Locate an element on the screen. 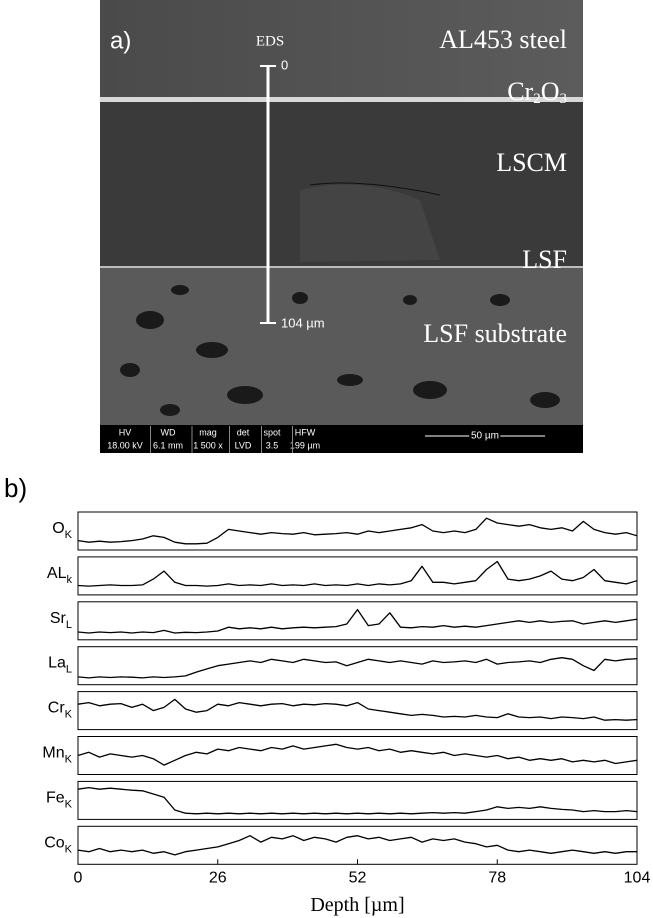 This screenshot has height=918, width=653. x-tick-label: 78 is located at coordinates (497, 878).